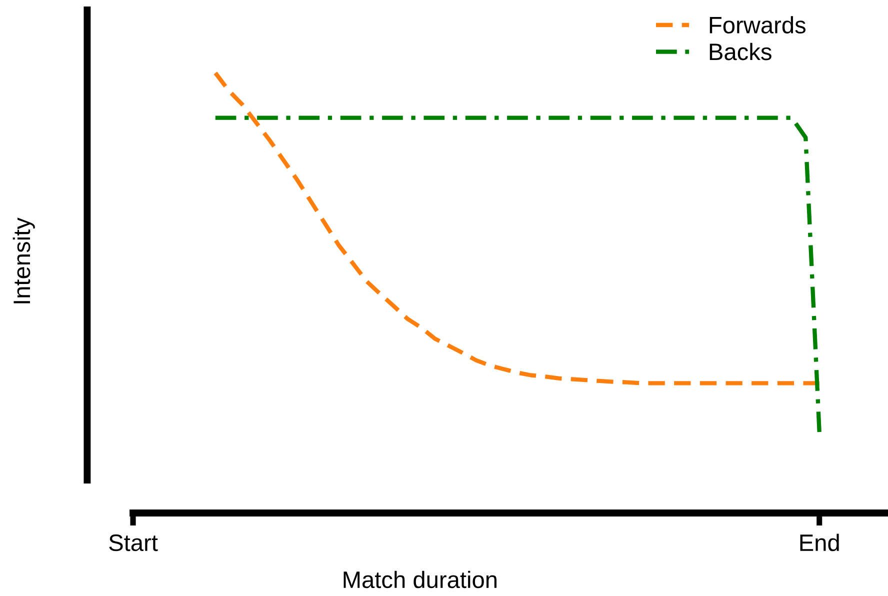 Image resolution: width=888 pixels, height=596 pixels. What do you see at coordinates (23, 261) in the screenshot?
I see `y-axis-title: Intensity` at bounding box center [23, 261].